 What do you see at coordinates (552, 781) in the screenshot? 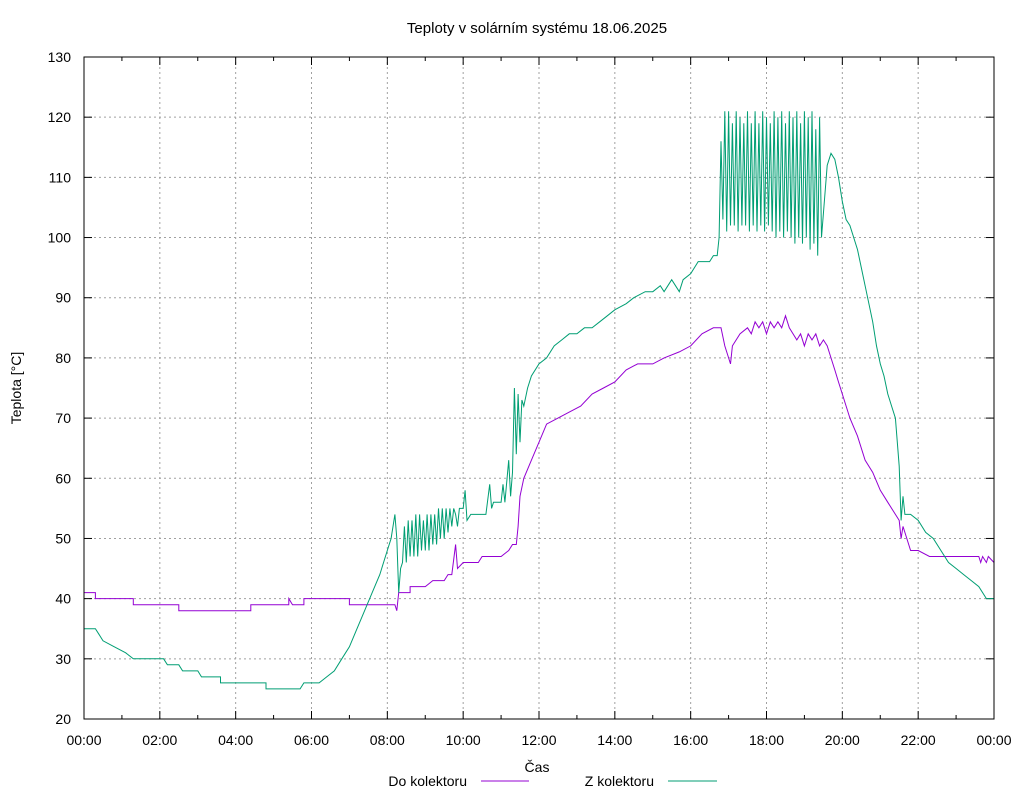
I see `legend: Do kolektoru Z kolektoru` at bounding box center [552, 781].